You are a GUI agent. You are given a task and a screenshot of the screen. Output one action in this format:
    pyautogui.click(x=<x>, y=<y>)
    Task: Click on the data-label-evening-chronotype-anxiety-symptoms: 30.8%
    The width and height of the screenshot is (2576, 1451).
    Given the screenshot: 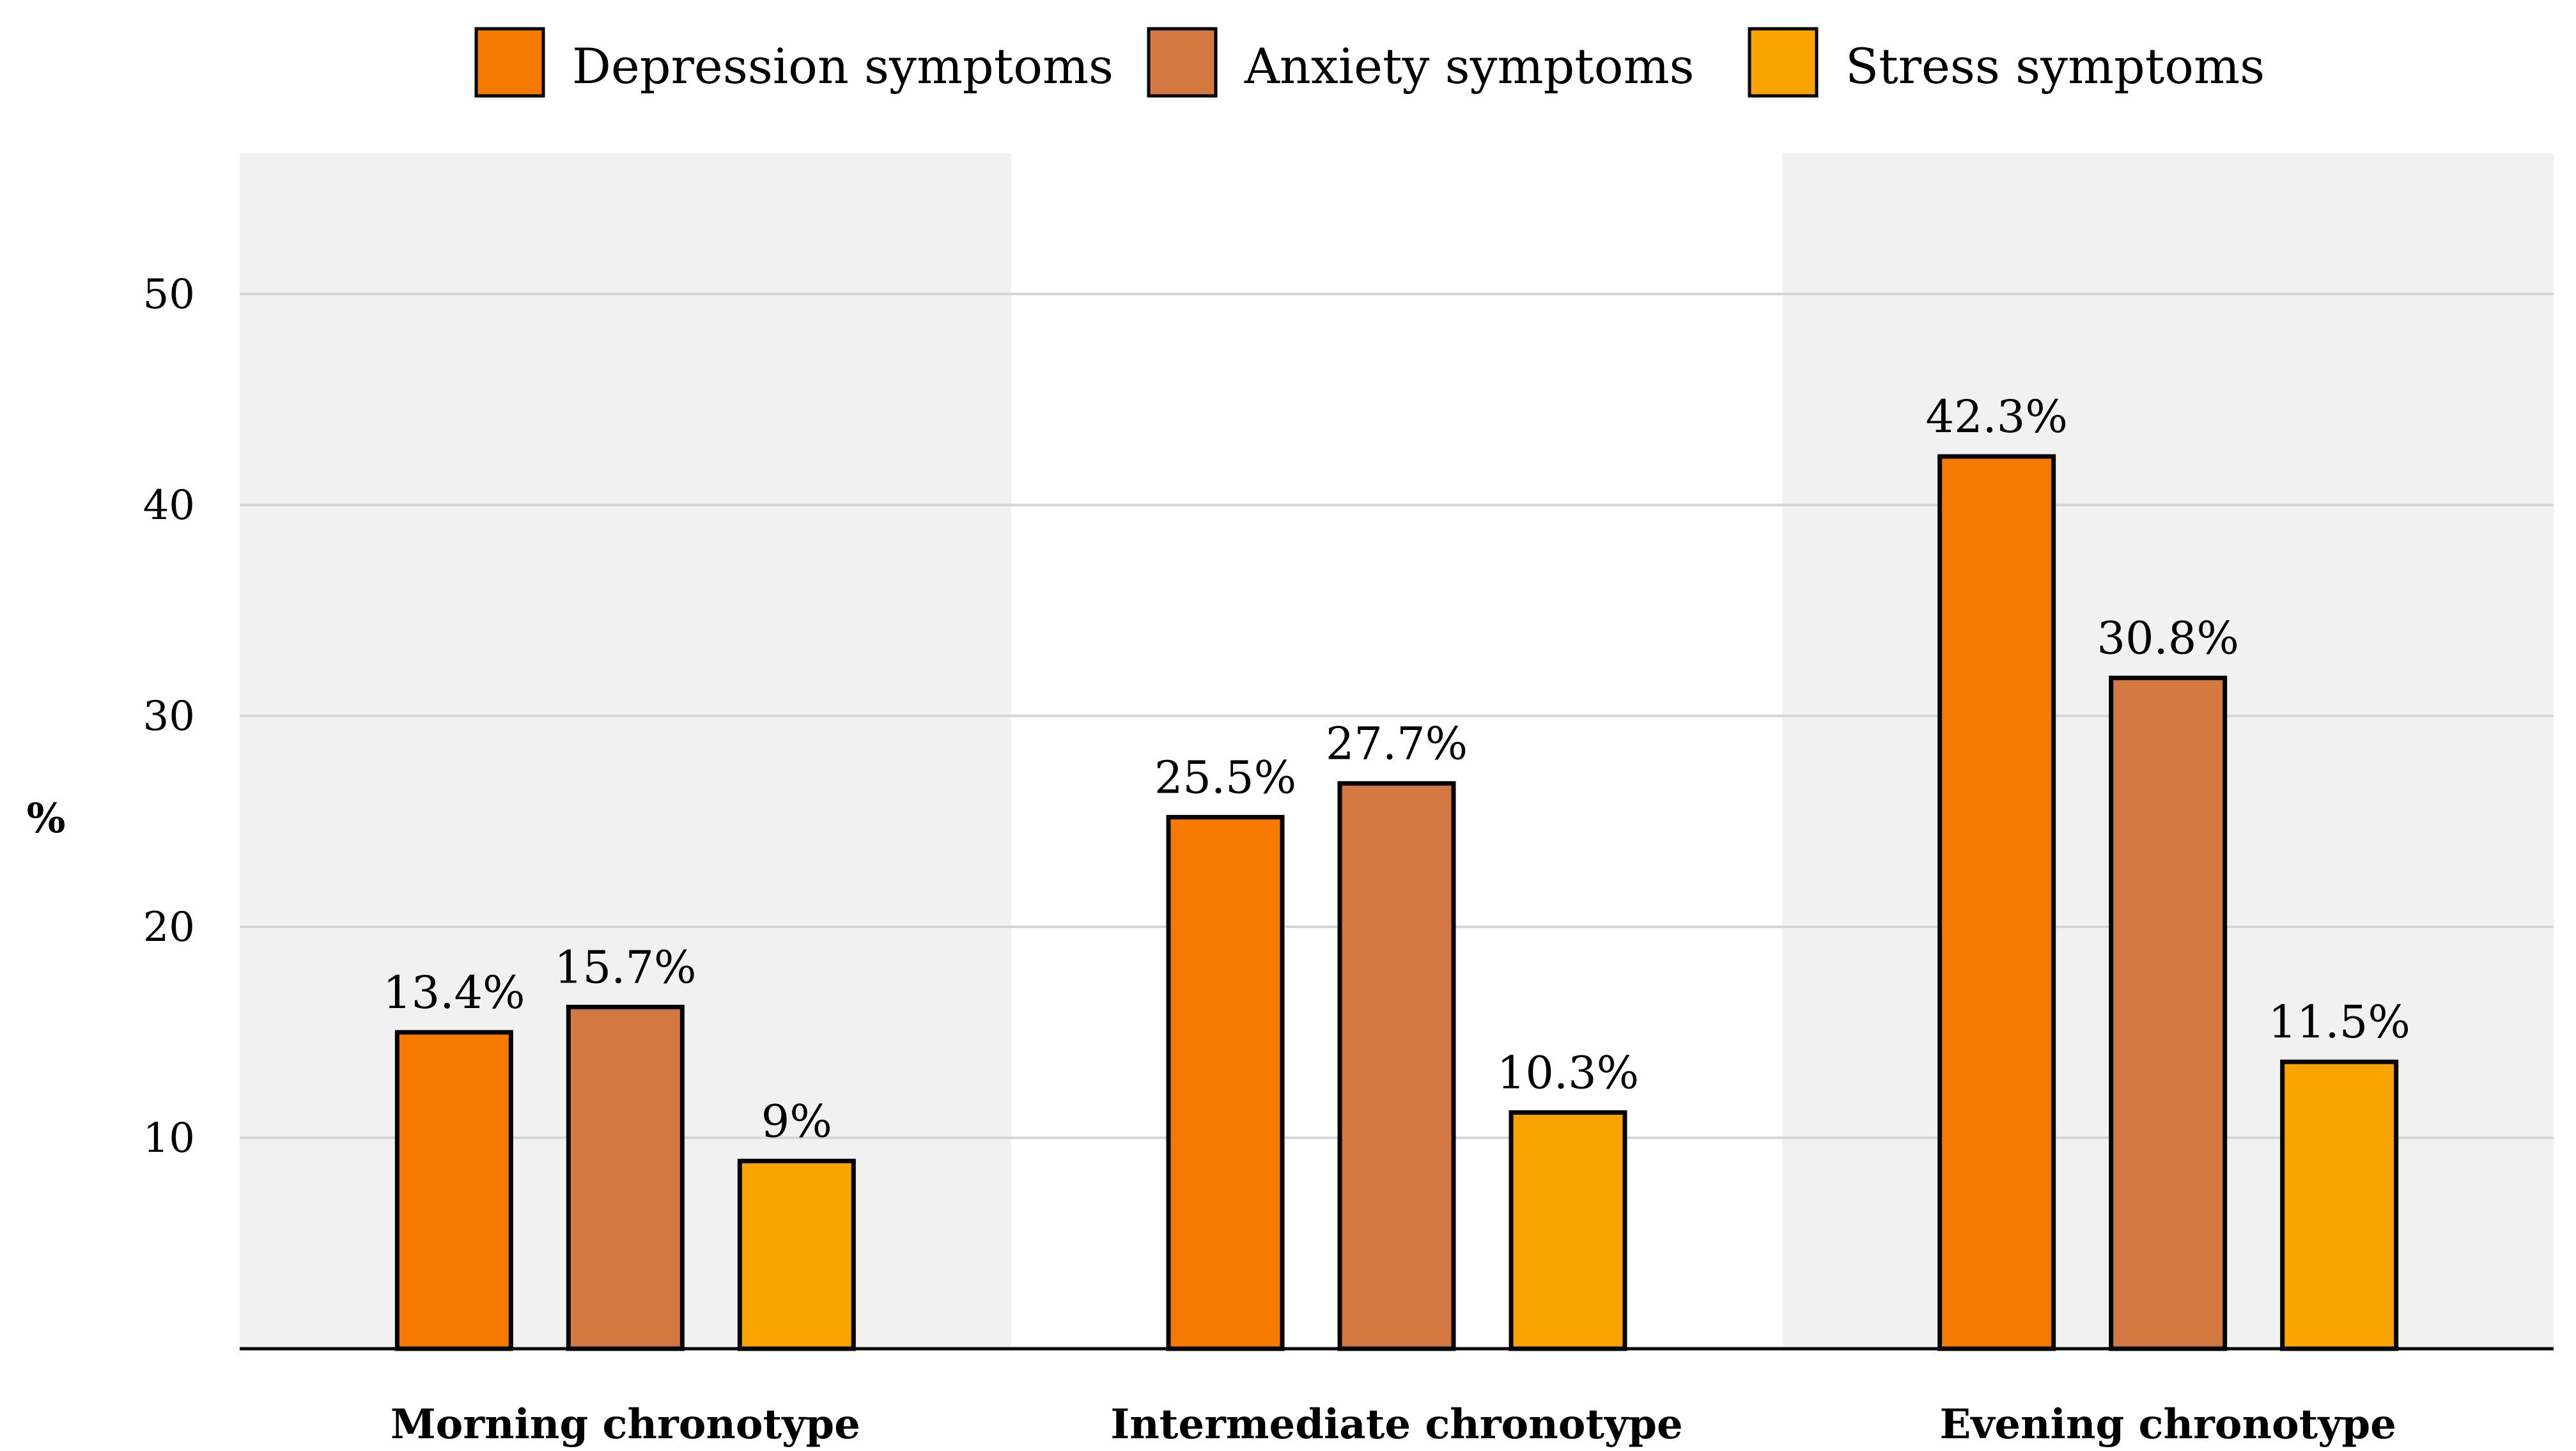 What is the action you would take?
    pyautogui.click(x=2167, y=638)
    